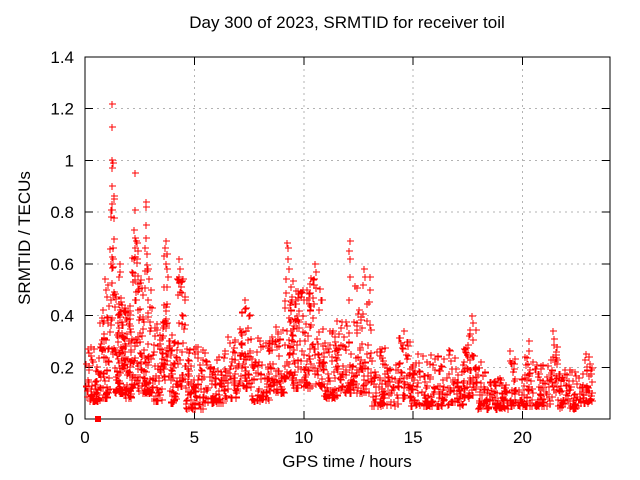 The width and height of the screenshot is (640, 480). I want to click on scatter-square-marker, so click(98, 419).